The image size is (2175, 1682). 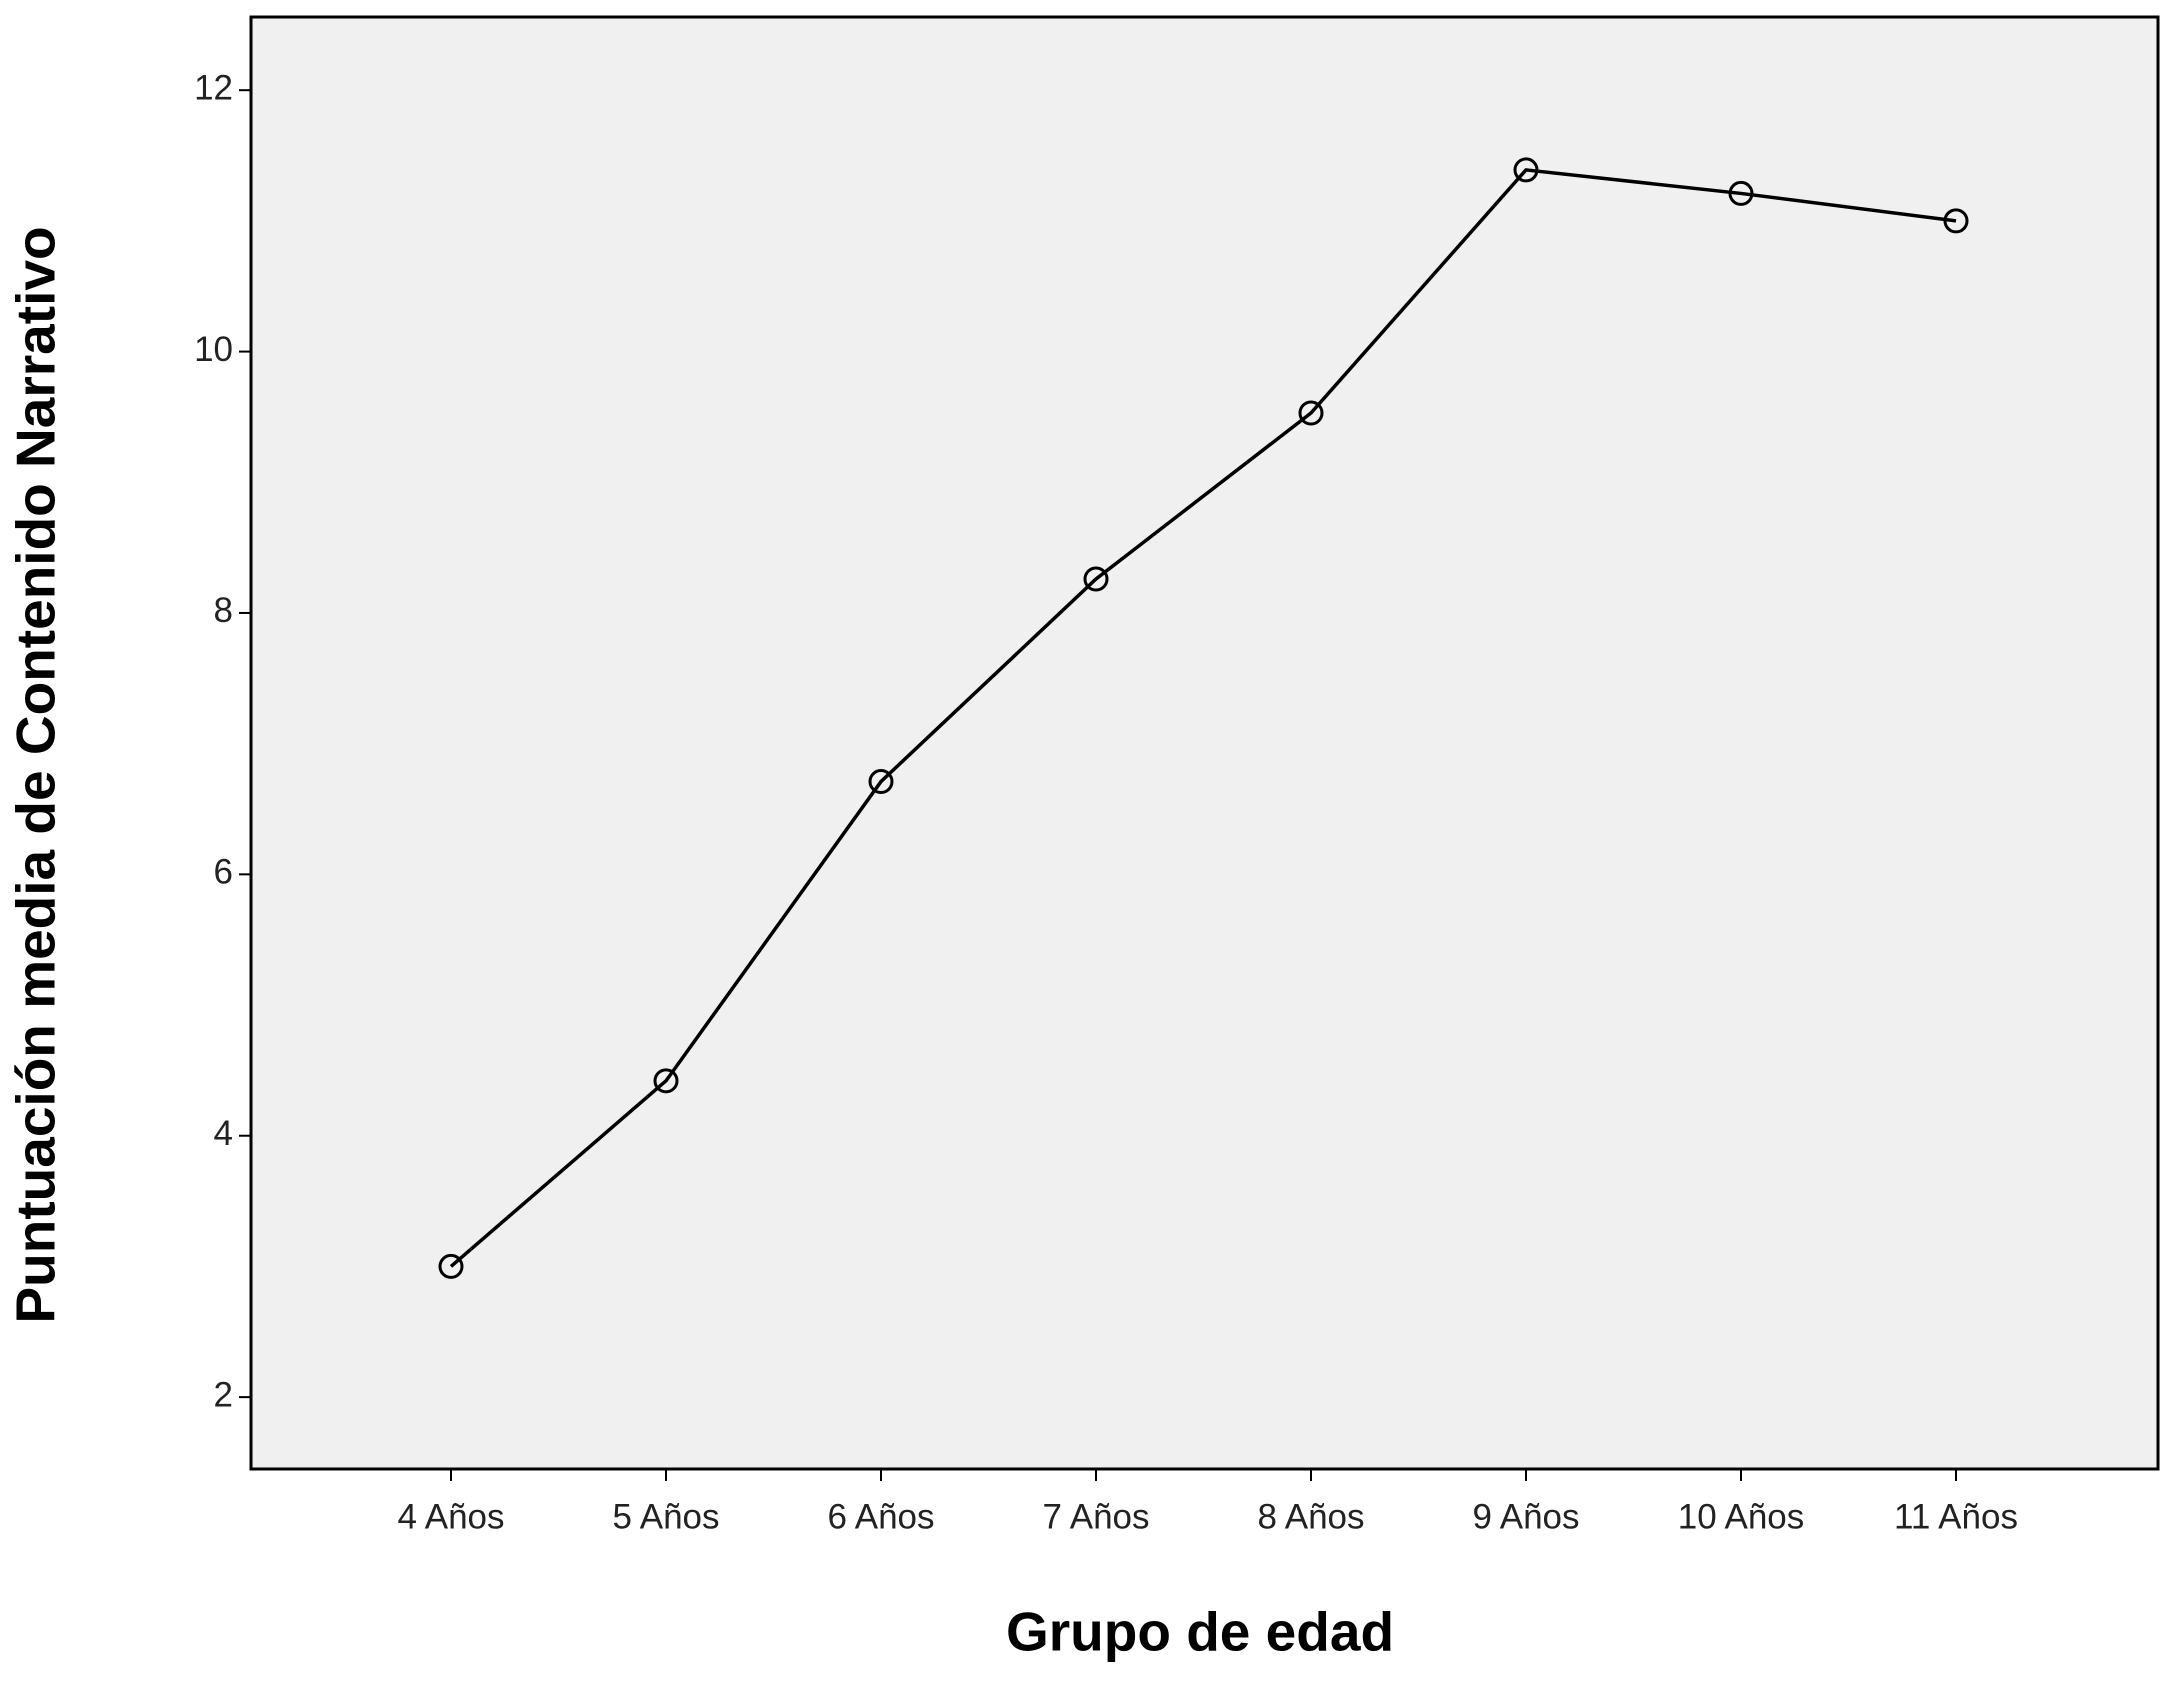 I want to click on x-tick-label: 8 Años, so click(x=1310, y=1516).